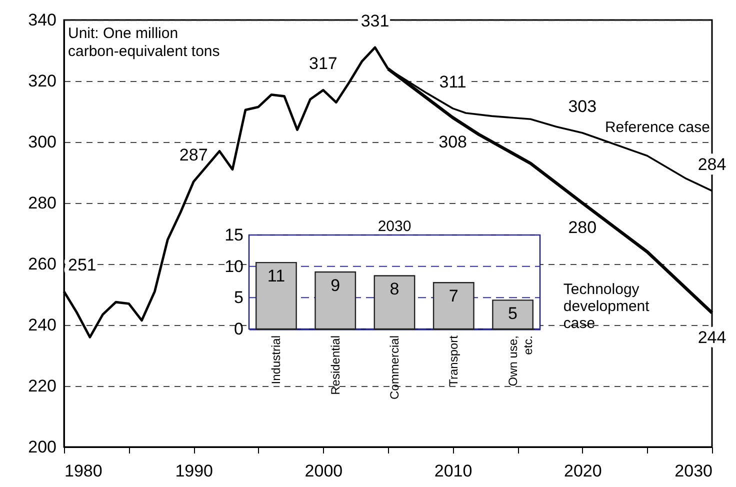 The height and width of the screenshot is (487, 736). Describe the element at coordinates (335, 365) in the screenshot. I see `x-tick-label: Residential` at that location.